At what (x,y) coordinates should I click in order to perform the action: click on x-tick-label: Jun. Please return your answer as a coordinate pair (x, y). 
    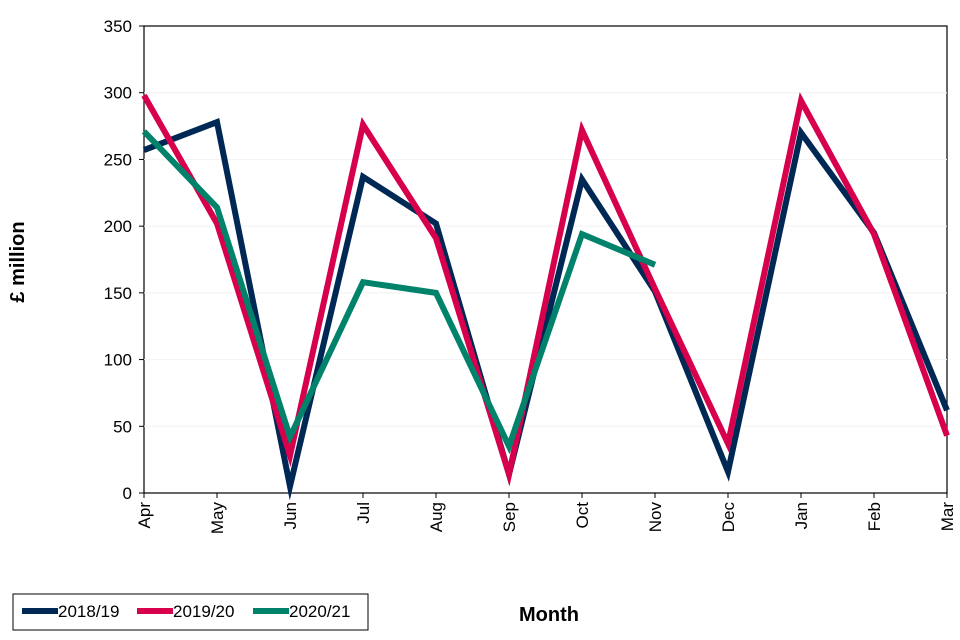
    Looking at the image, I should click on (290, 515).